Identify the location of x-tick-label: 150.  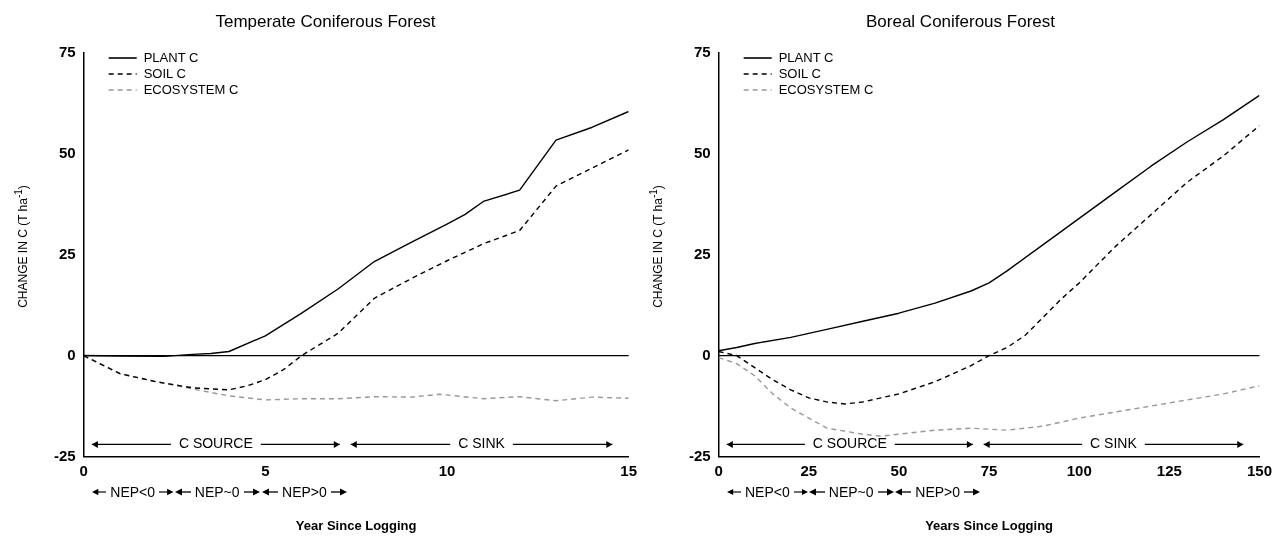
(1259, 470).